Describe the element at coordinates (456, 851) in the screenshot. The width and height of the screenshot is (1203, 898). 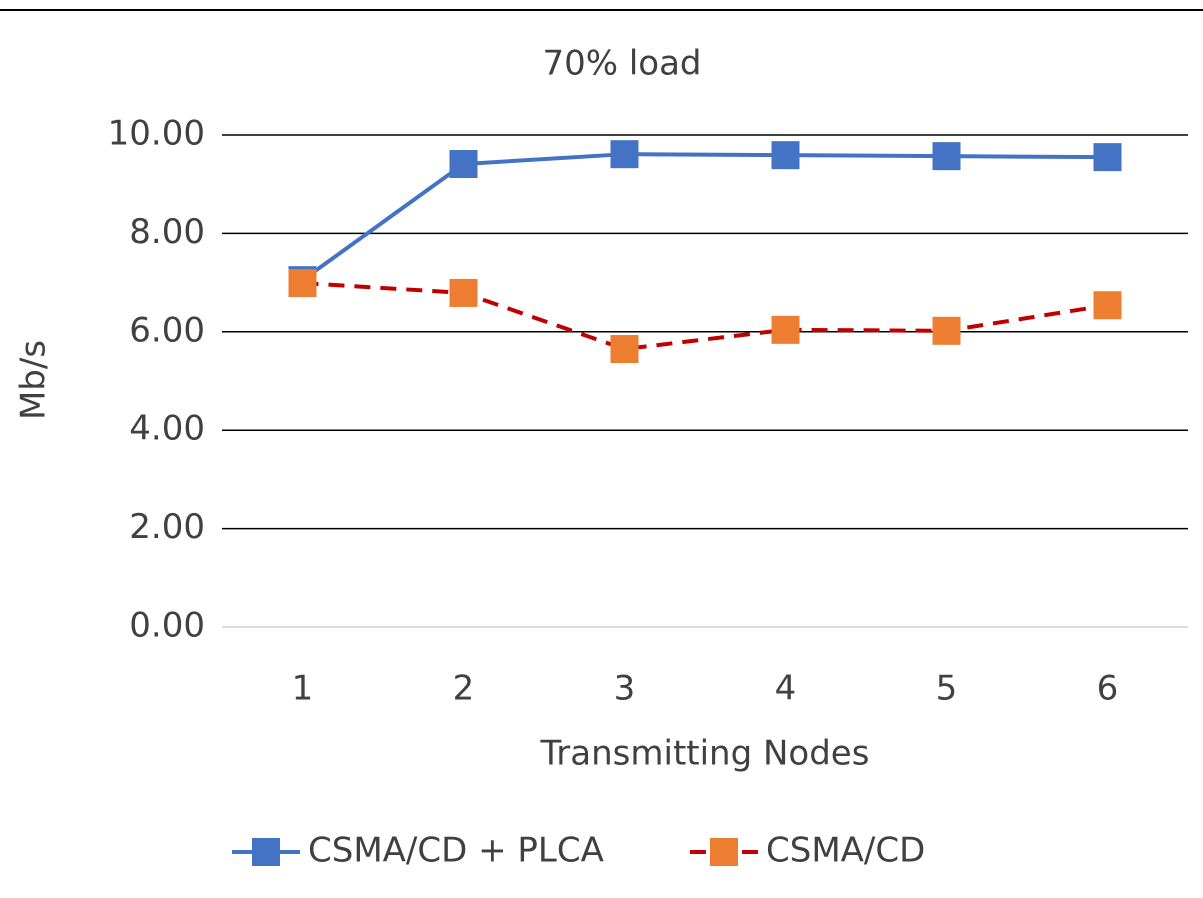
I see `legend-label: CSMA/CD + PLCA` at that location.